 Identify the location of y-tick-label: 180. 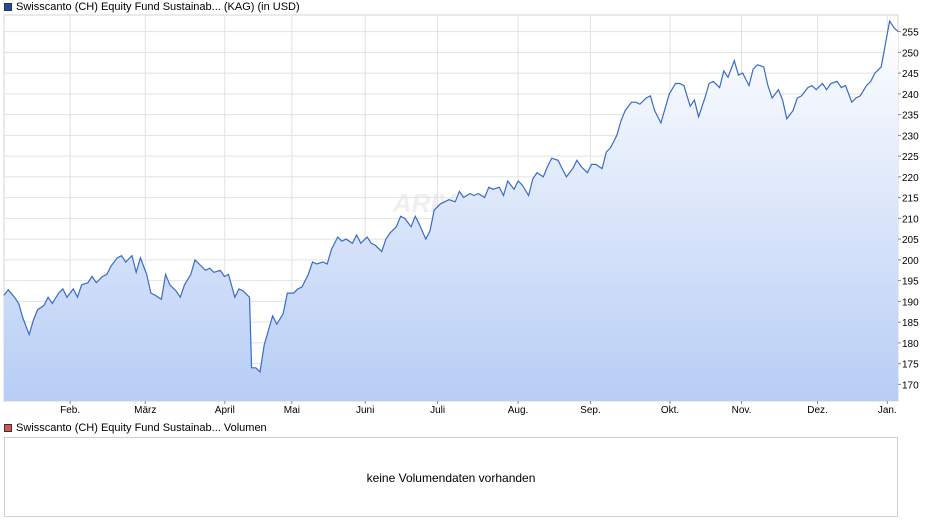
(910, 344).